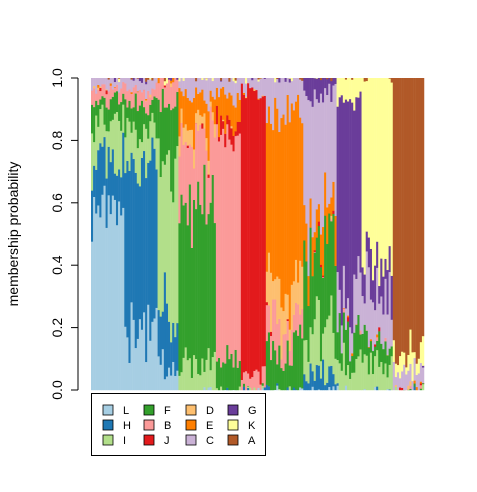 Image resolution: width=477 pixels, height=492 pixels. Describe the element at coordinates (178, 424) in the screenshot. I see `legend: LHI FBJ DEC GKA` at that location.